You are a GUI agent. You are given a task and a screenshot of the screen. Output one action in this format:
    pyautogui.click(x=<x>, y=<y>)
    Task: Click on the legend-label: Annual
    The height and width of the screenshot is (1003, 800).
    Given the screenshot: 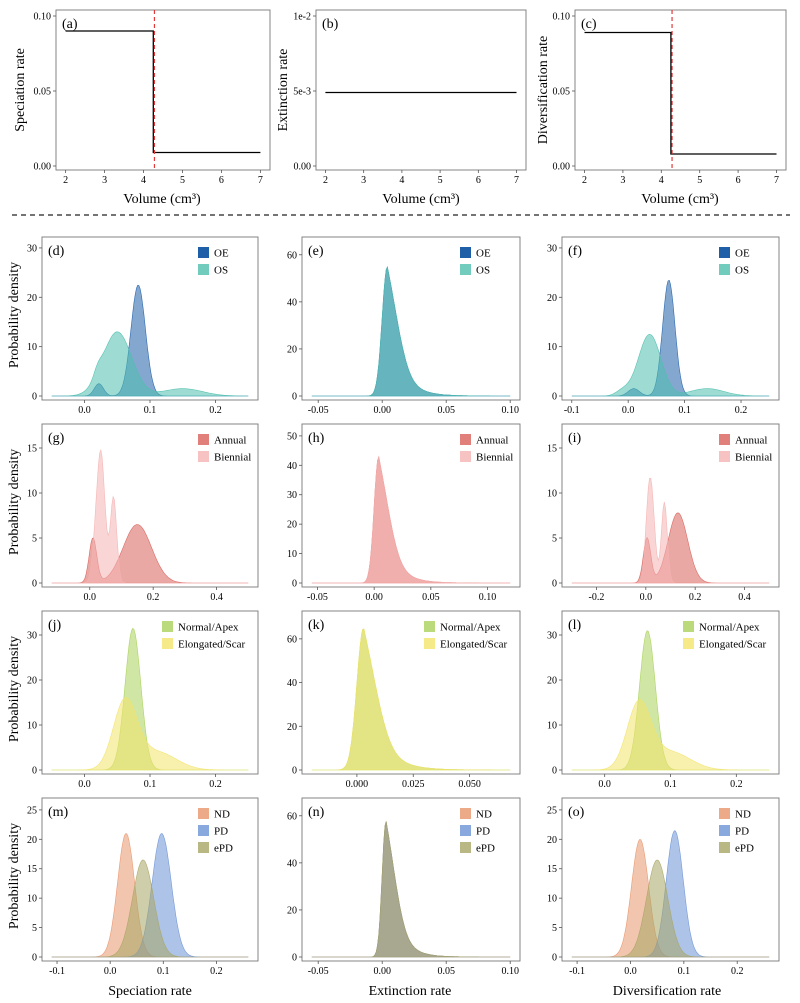 What is the action you would take?
    pyautogui.click(x=492, y=441)
    